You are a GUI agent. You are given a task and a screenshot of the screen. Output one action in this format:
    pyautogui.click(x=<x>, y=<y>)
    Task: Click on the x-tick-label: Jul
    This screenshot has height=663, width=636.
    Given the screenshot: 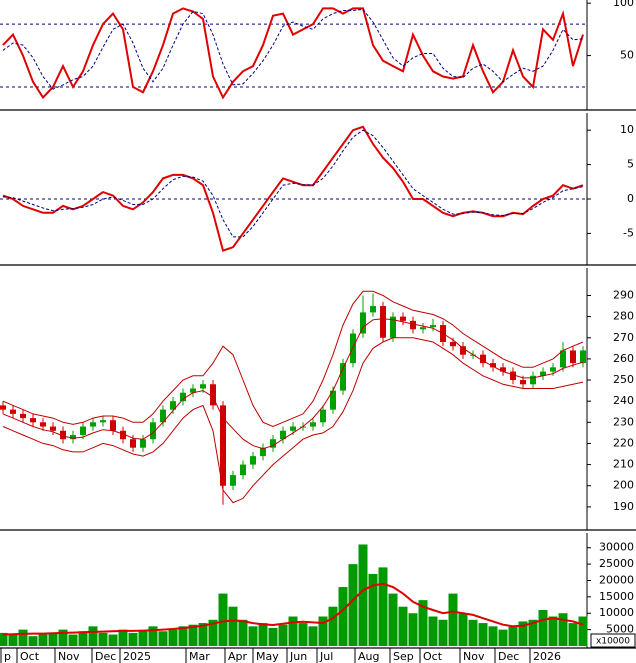 What is the action you would take?
    pyautogui.click(x=326, y=656)
    